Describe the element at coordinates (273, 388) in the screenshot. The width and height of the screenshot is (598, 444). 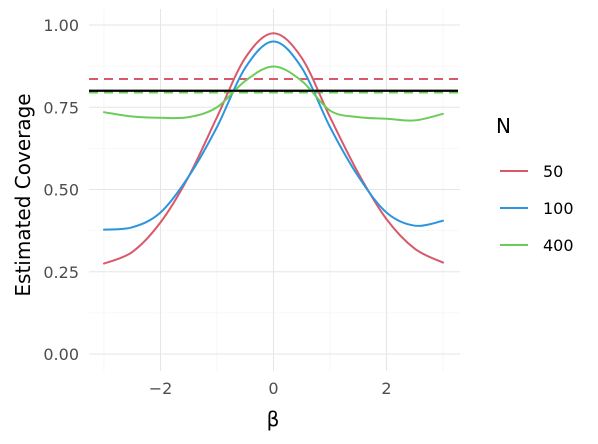
I see `x-tick-label: 0` at that location.